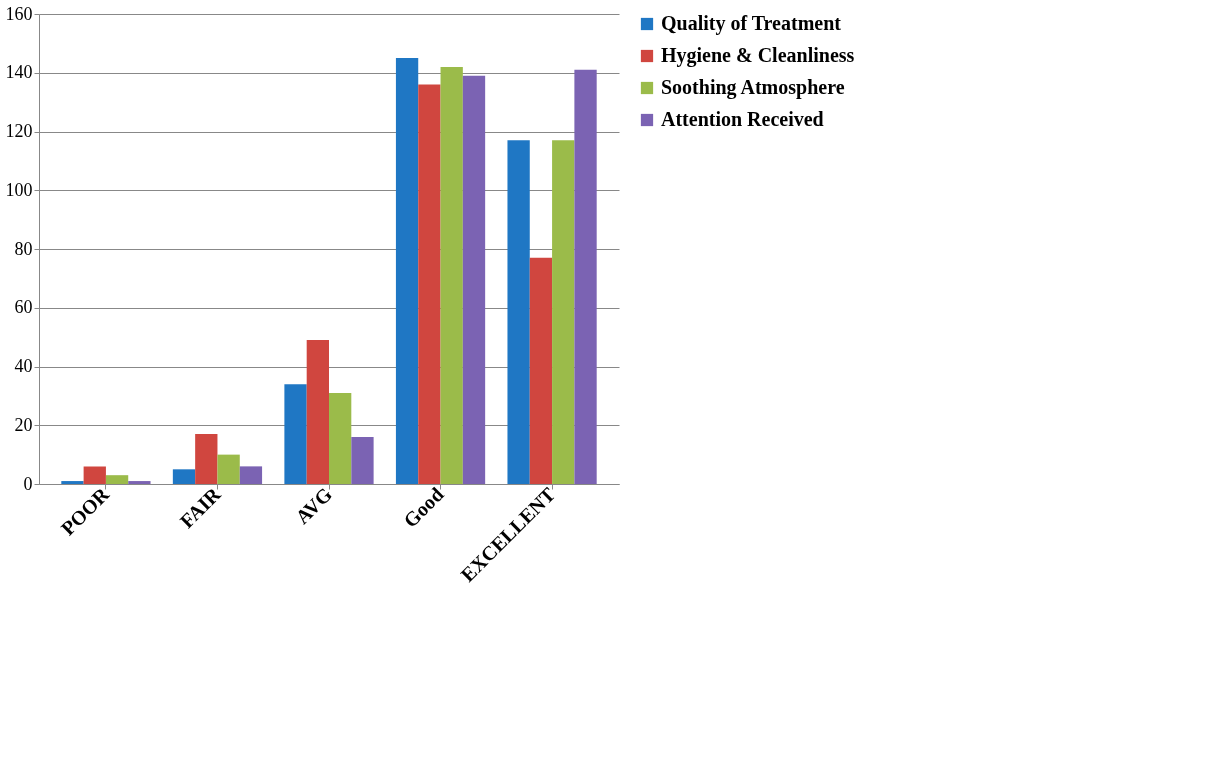  What do you see at coordinates (751, 23) in the screenshot?
I see `legend-label: Quality of Treatment` at bounding box center [751, 23].